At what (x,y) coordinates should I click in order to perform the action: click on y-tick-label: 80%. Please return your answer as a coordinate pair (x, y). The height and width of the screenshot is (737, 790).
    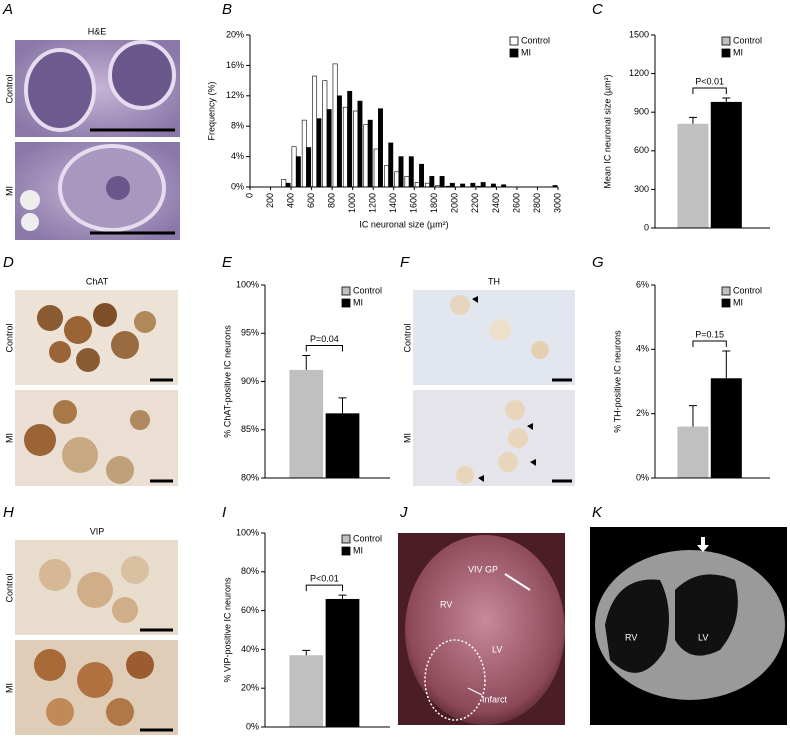
    Looking at the image, I should click on (250, 571).